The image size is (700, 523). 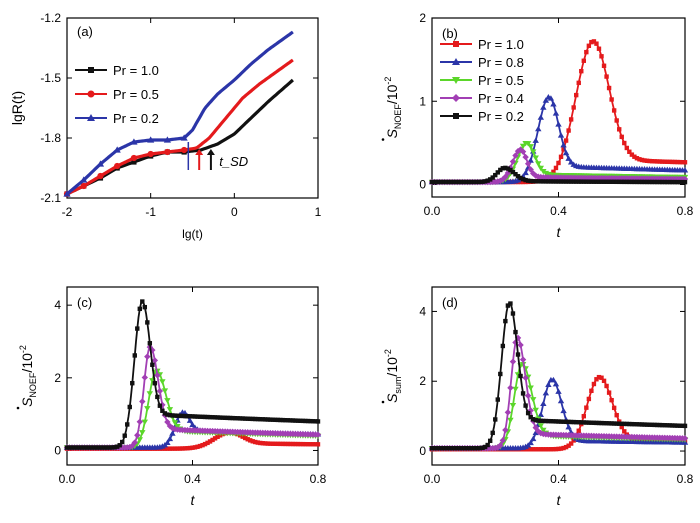 What do you see at coordinates (450, 302) in the screenshot?
I see `panel-label-3: (d)` at bounding box center [450, 302].